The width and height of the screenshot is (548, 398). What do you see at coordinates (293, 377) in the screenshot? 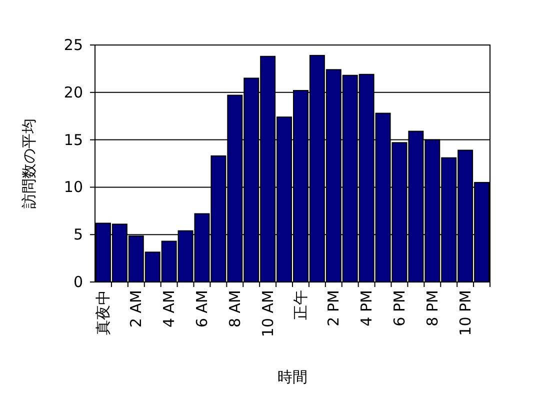
I see `x-axis-title: 時間` at bounding box center [293, 377].